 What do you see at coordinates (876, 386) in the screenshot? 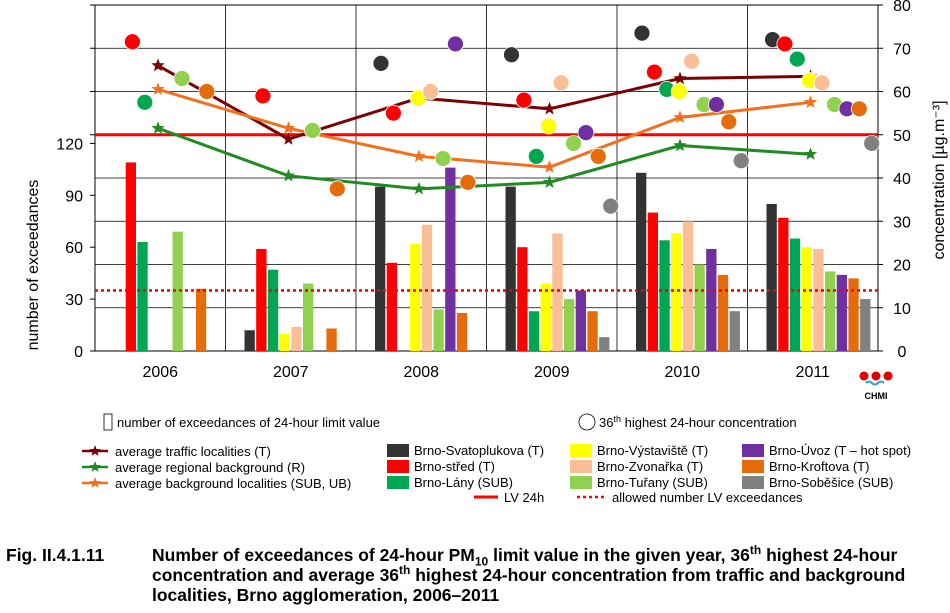
I see `chmi-logo: CHMI` at bounding box center [876, 386].